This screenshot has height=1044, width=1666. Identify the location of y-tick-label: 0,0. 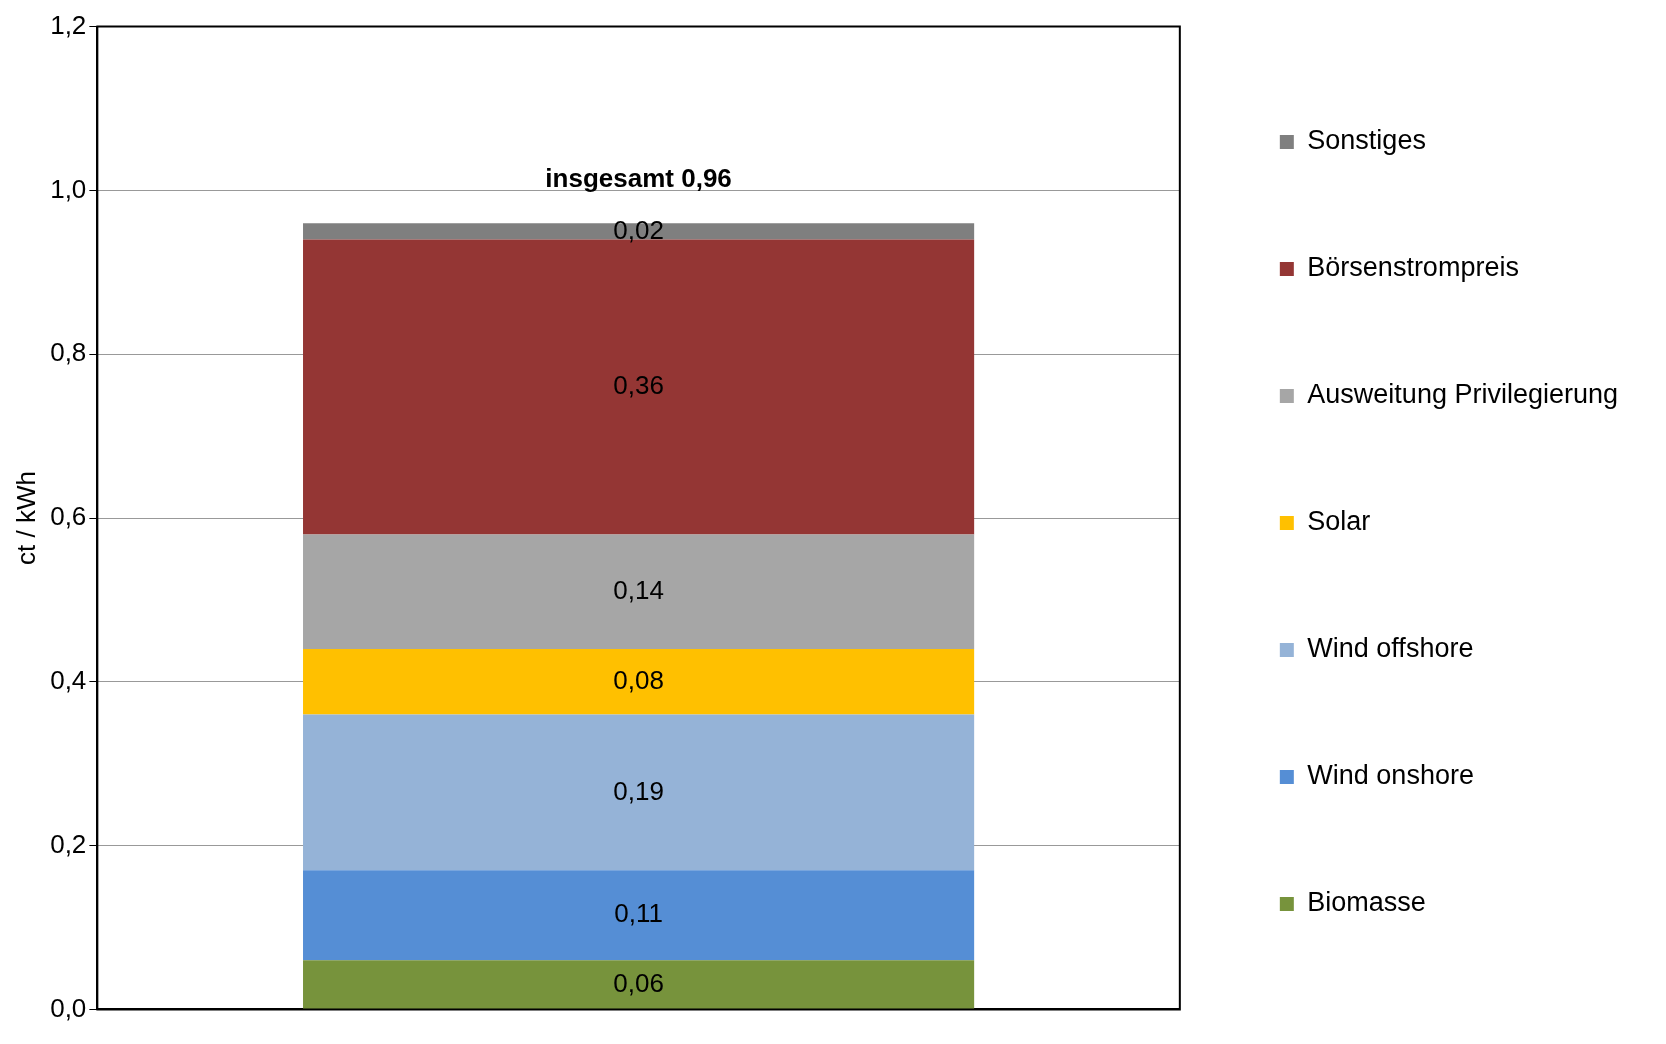
(68, 1007).